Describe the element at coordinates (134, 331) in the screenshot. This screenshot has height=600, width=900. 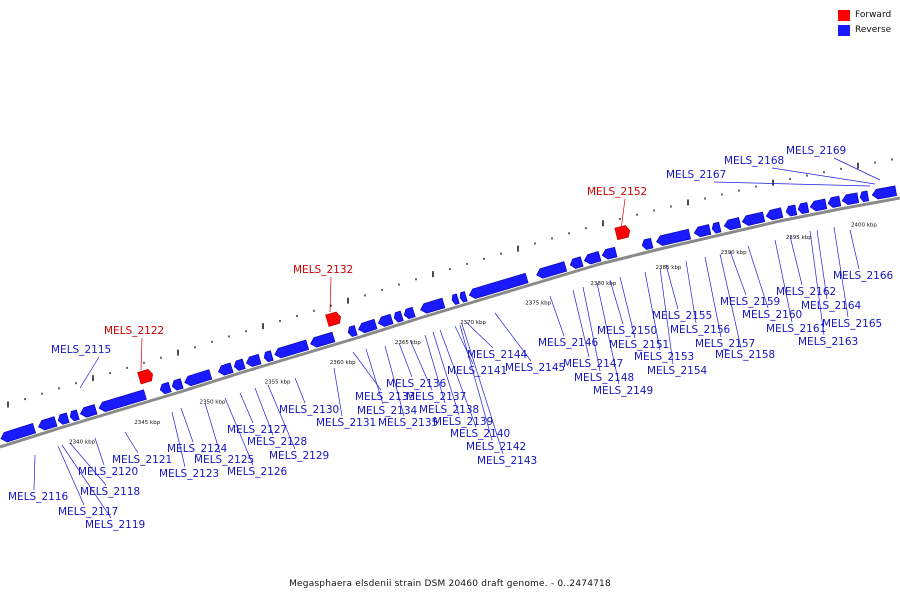
I see `gene-label: MELS_2122` at that location.